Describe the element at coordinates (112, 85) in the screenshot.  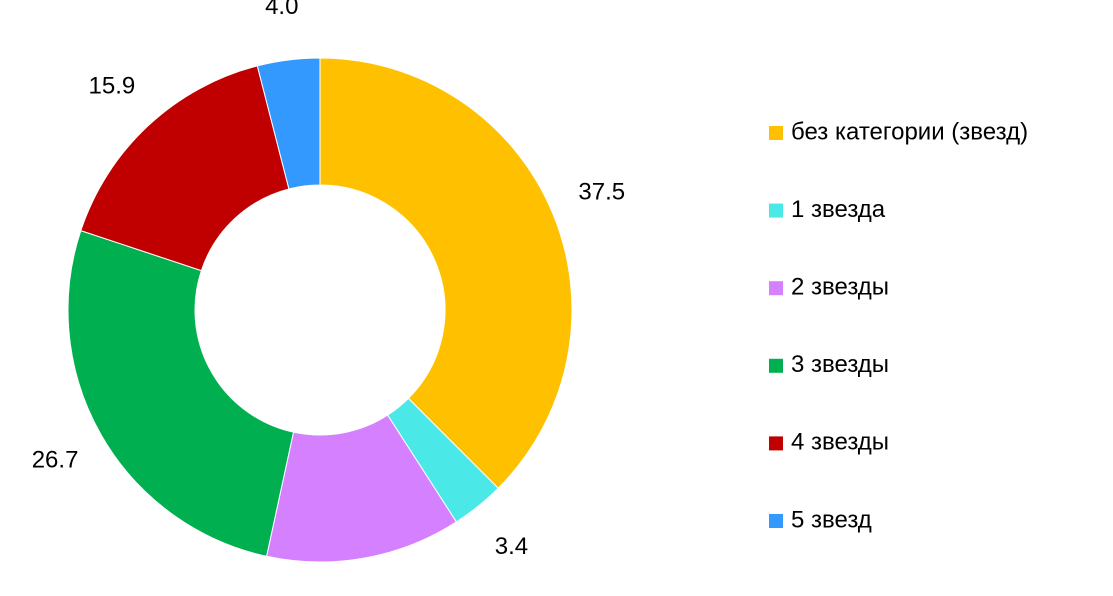
I see `data-label: 15.9` at that location.